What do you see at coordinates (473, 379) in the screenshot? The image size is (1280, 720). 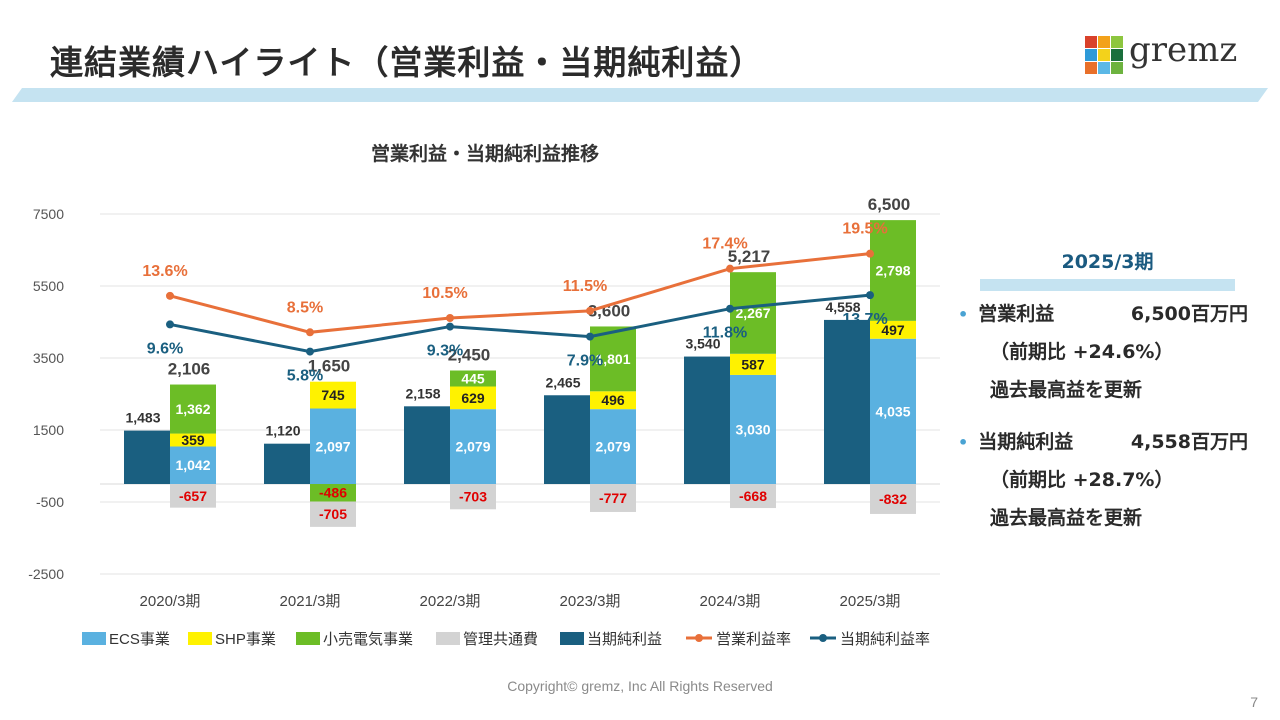 I see `data-label-retail: 445` at bounding box center [473, 379].